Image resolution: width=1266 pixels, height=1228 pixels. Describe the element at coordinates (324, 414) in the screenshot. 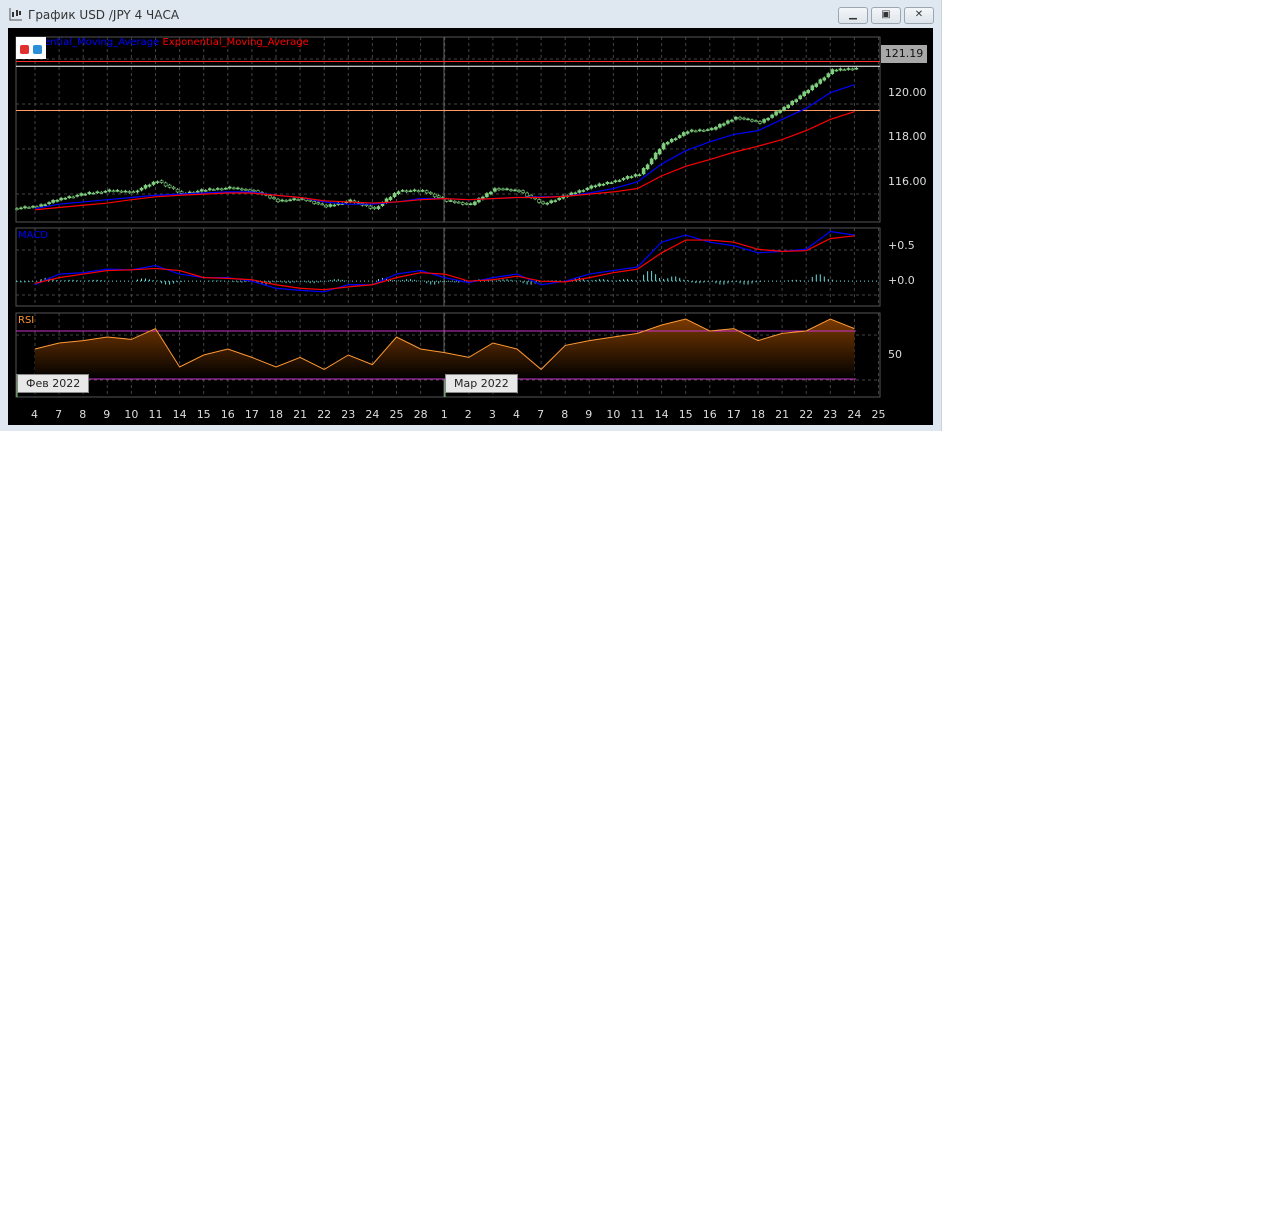

I see `x-axis-label: 22` at that location.